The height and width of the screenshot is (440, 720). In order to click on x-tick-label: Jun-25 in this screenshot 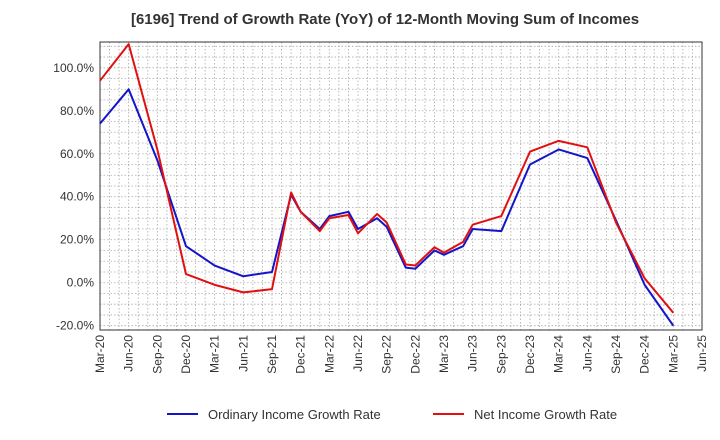, I will do `click(702, 353)`.